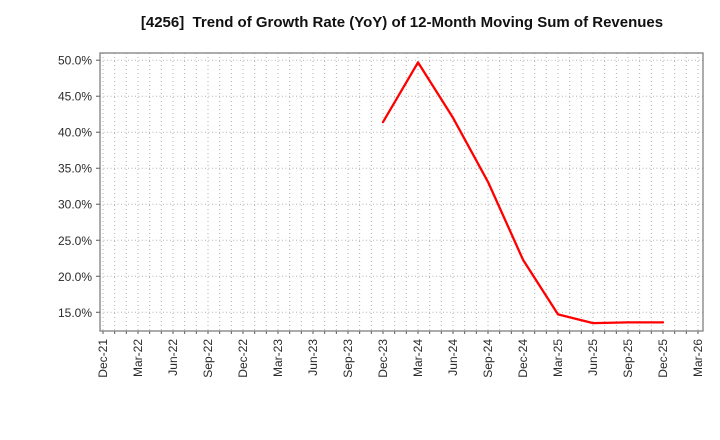 This screenshot has width=720, height=440. Describe the element at coordinates (348, 358) in the screenshot. I see `x-tick-label: Sep-23` at that location.